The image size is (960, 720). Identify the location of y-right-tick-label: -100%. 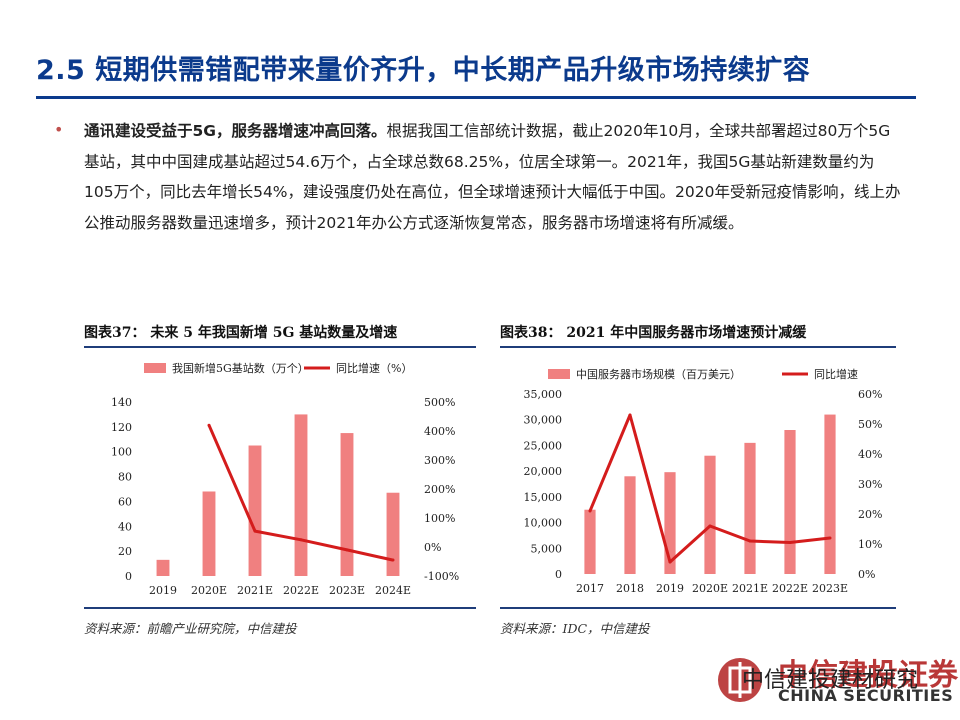
(441, 576).